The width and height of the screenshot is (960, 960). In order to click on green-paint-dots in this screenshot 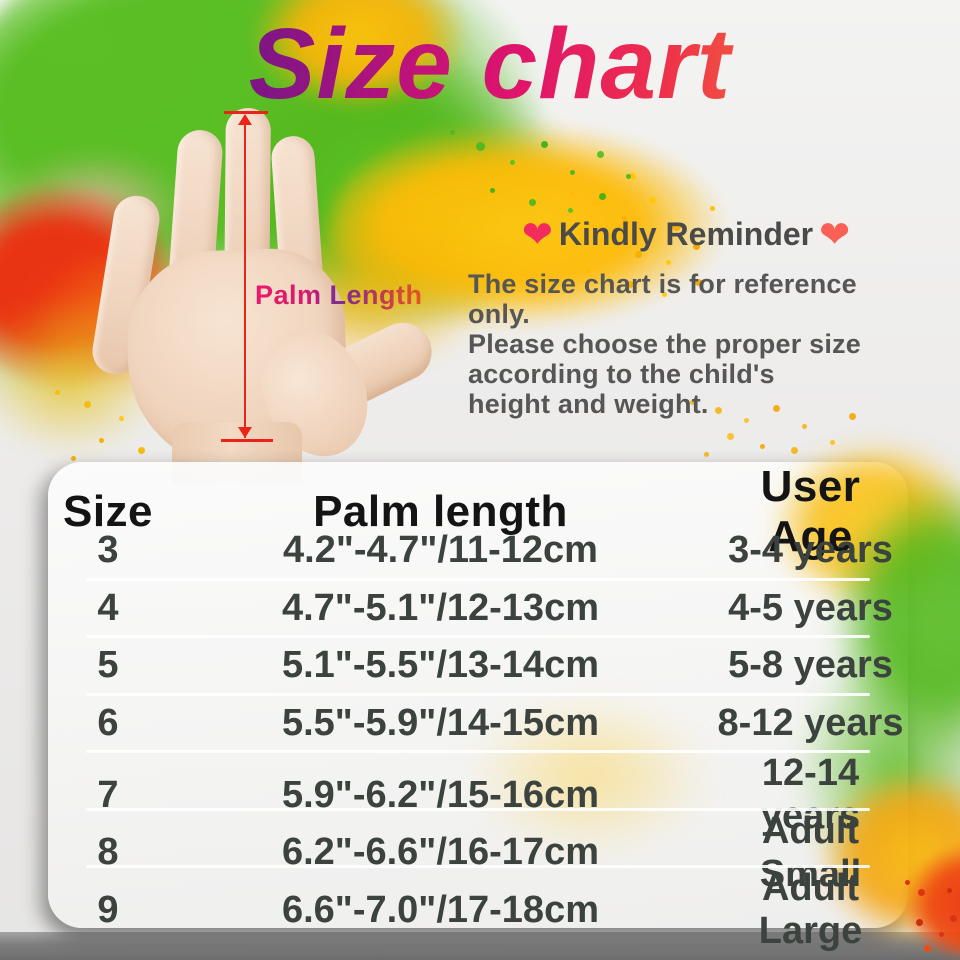, I will do `click(452, 132)`.